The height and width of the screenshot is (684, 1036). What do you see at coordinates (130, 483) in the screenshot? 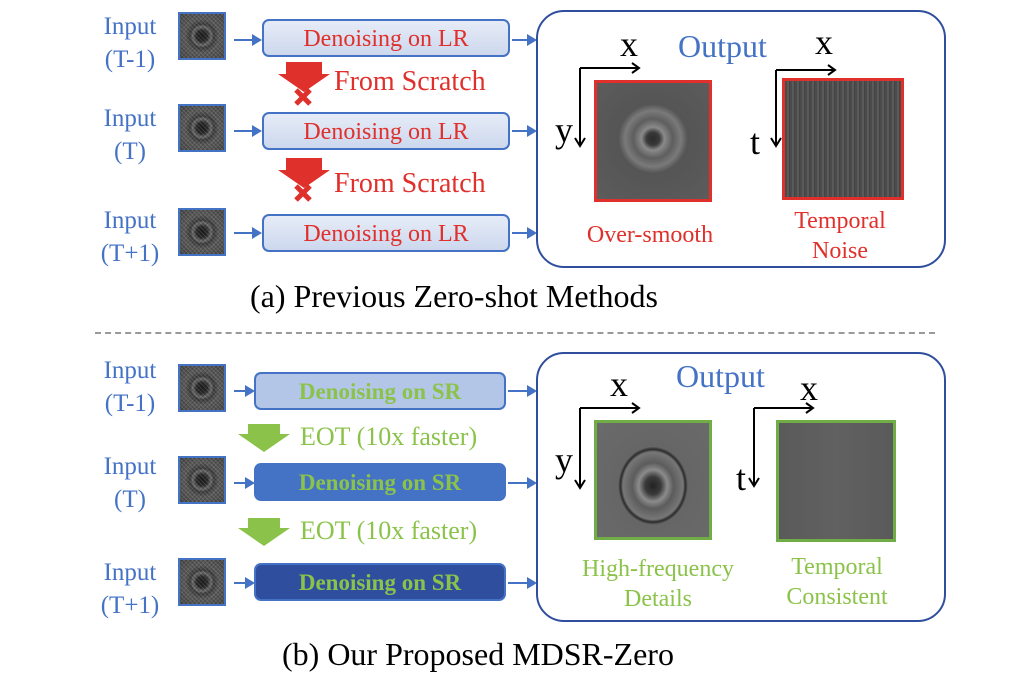
I see `input-label-ours-t: Input (T)` at bounding box center [130, 483].